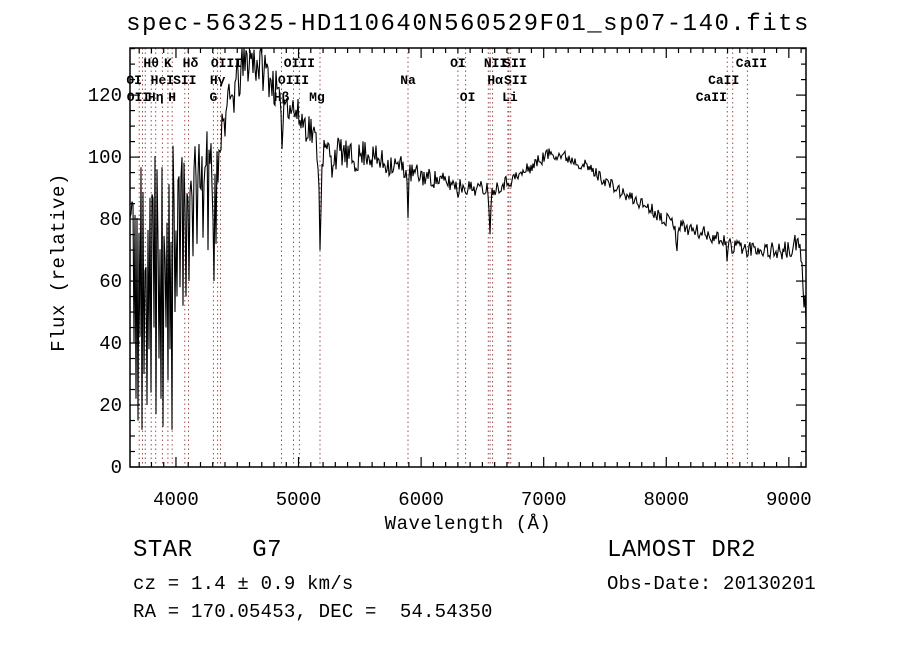 The width and height of the screenshot is (900, 649). What do you see at coordinates (468, 524) in the screenshot?
I see `x-axis-title: Wavelength (Å)` at bounding box center [468, 524].